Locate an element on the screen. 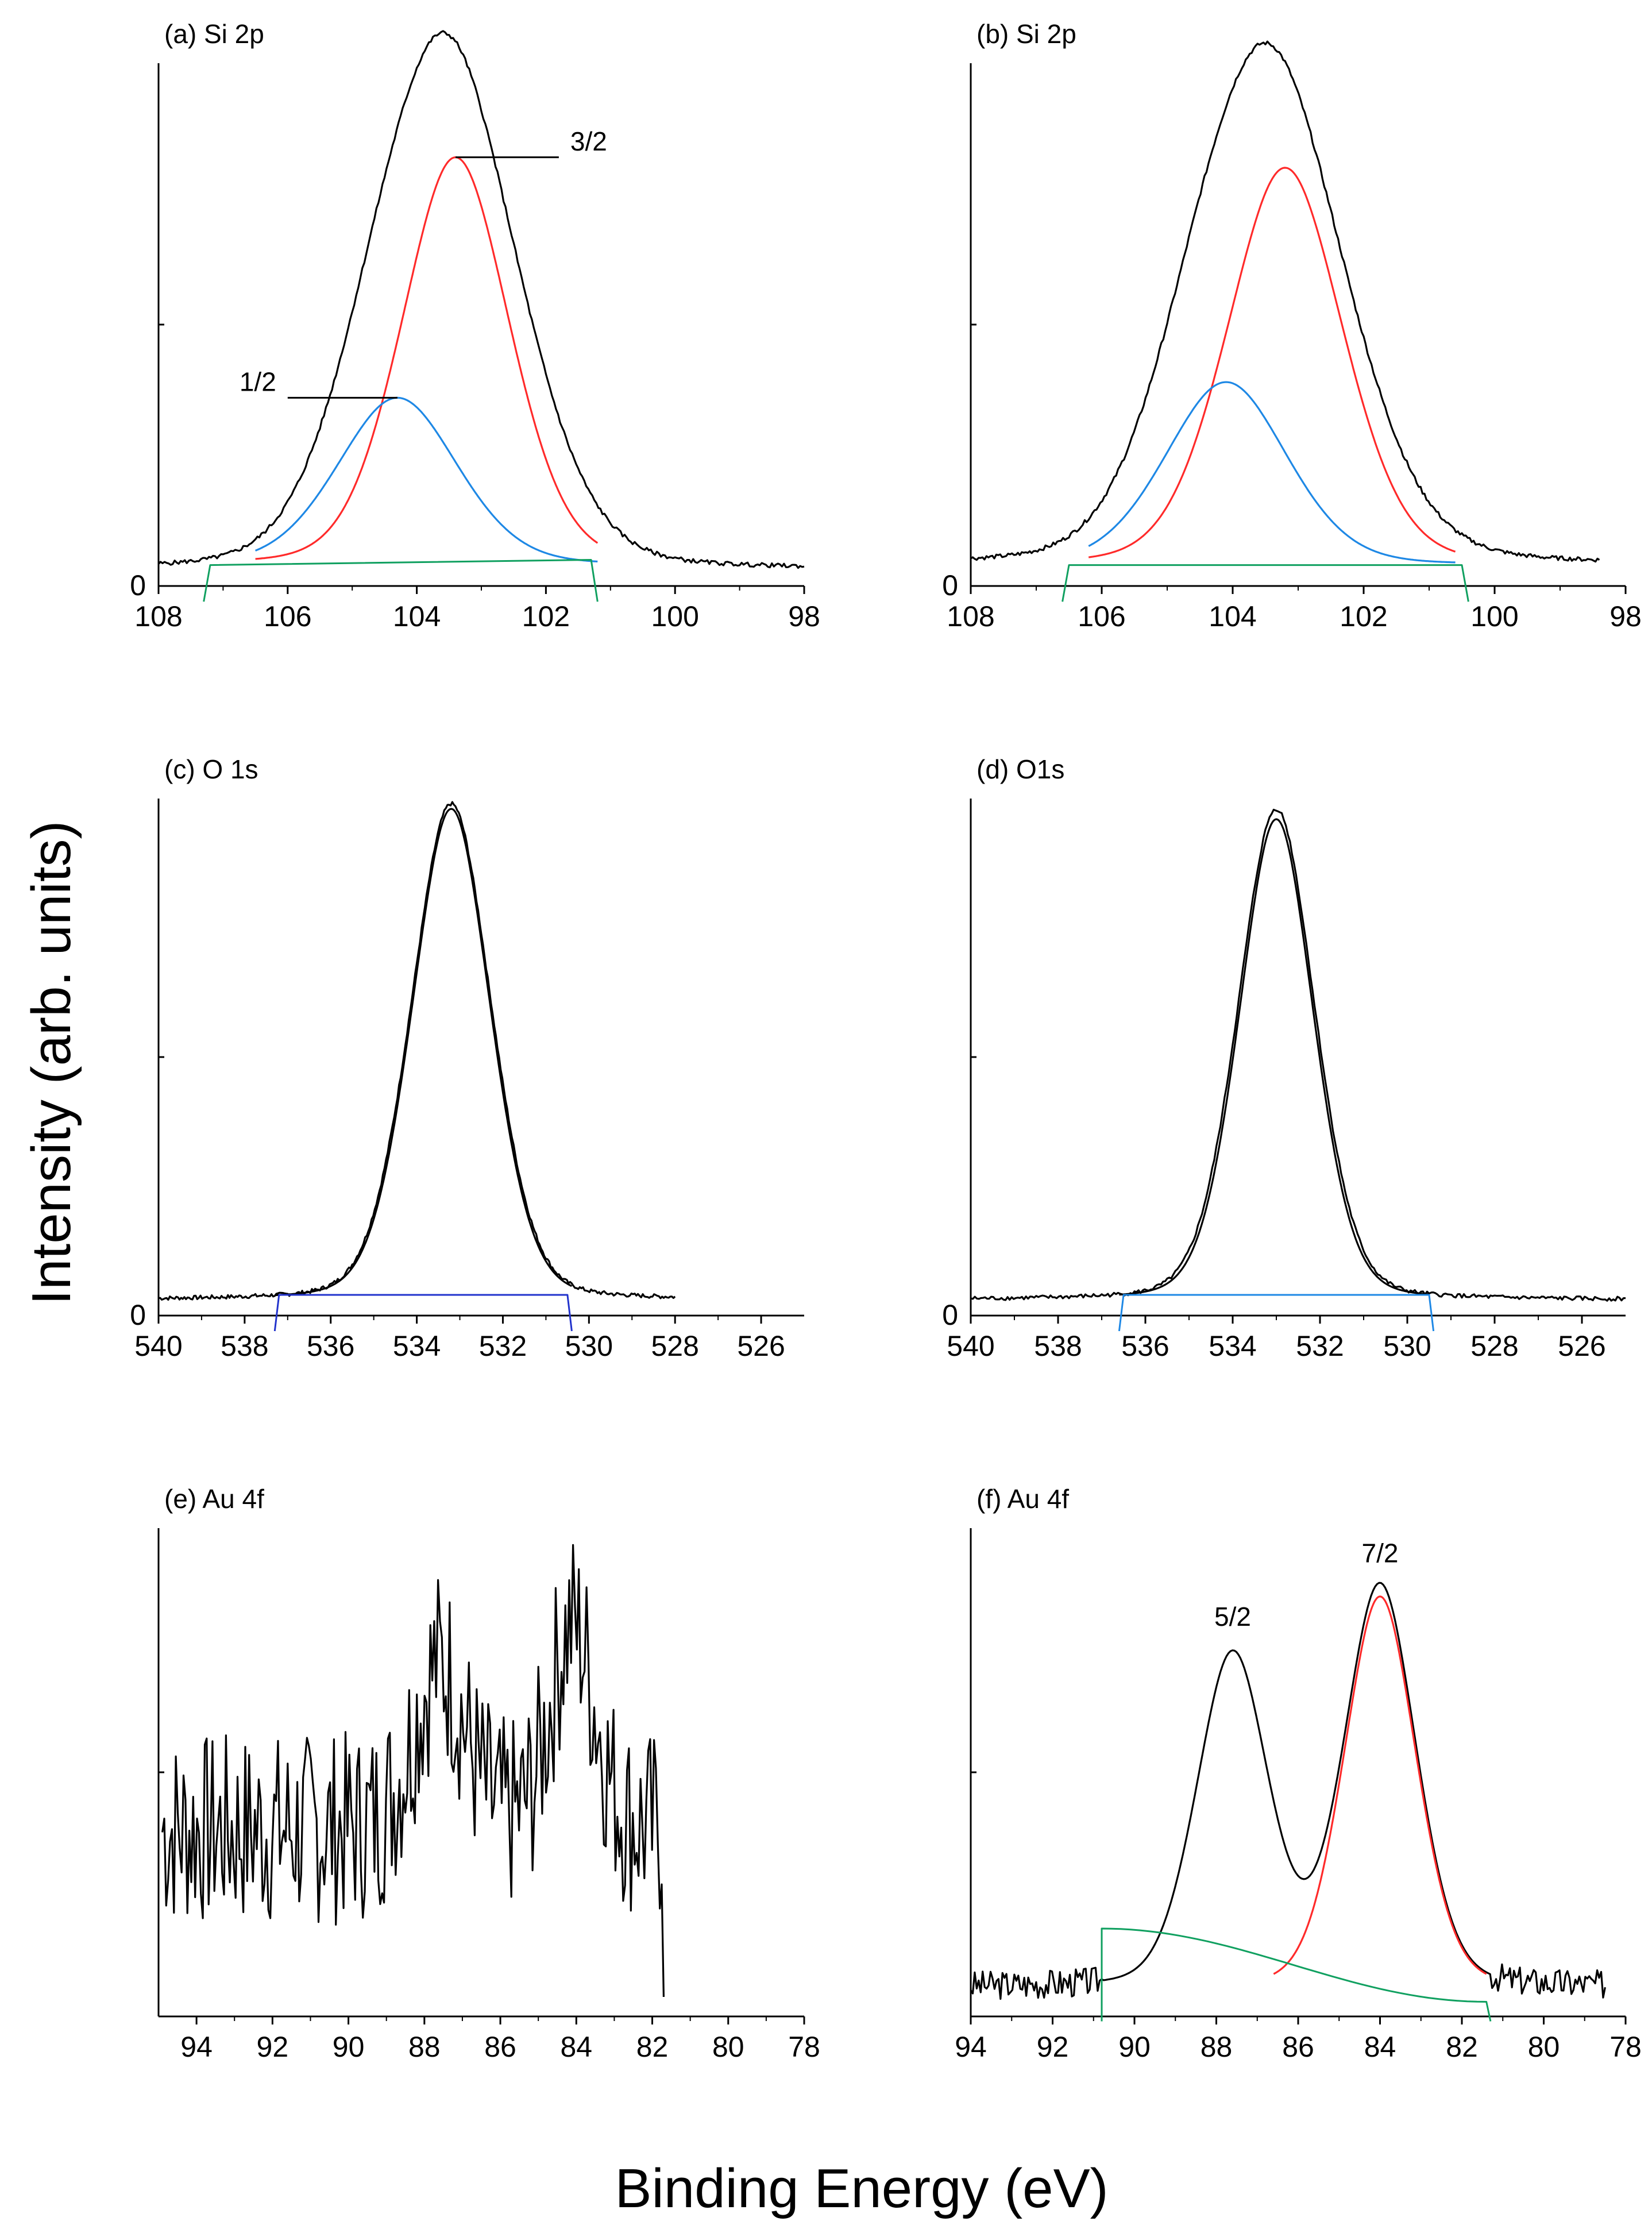 The image size is (1652, 2229). y-axis-title: Intensity (arb. units) is located at coordinates (51, 1062).